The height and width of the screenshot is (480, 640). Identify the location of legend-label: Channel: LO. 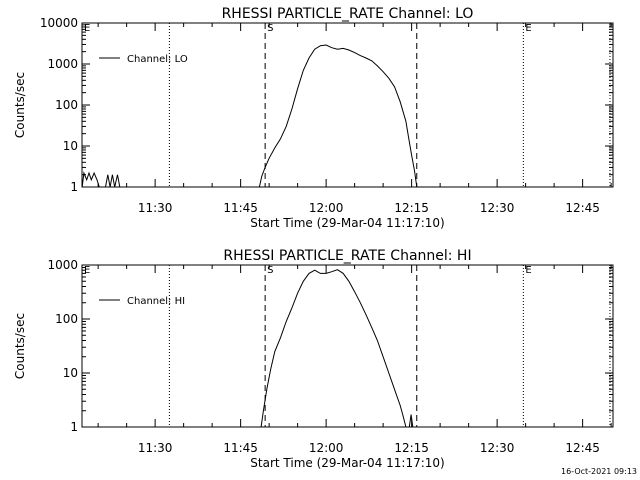
(157, 59).